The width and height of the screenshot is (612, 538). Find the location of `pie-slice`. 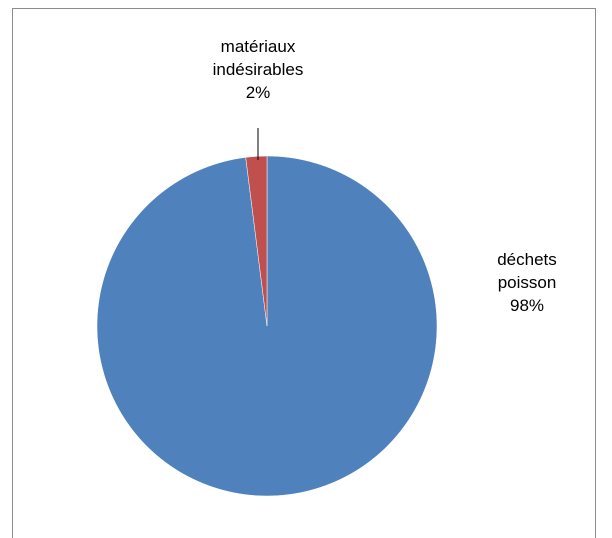

pie-slice is located at coordinates (256, 241).